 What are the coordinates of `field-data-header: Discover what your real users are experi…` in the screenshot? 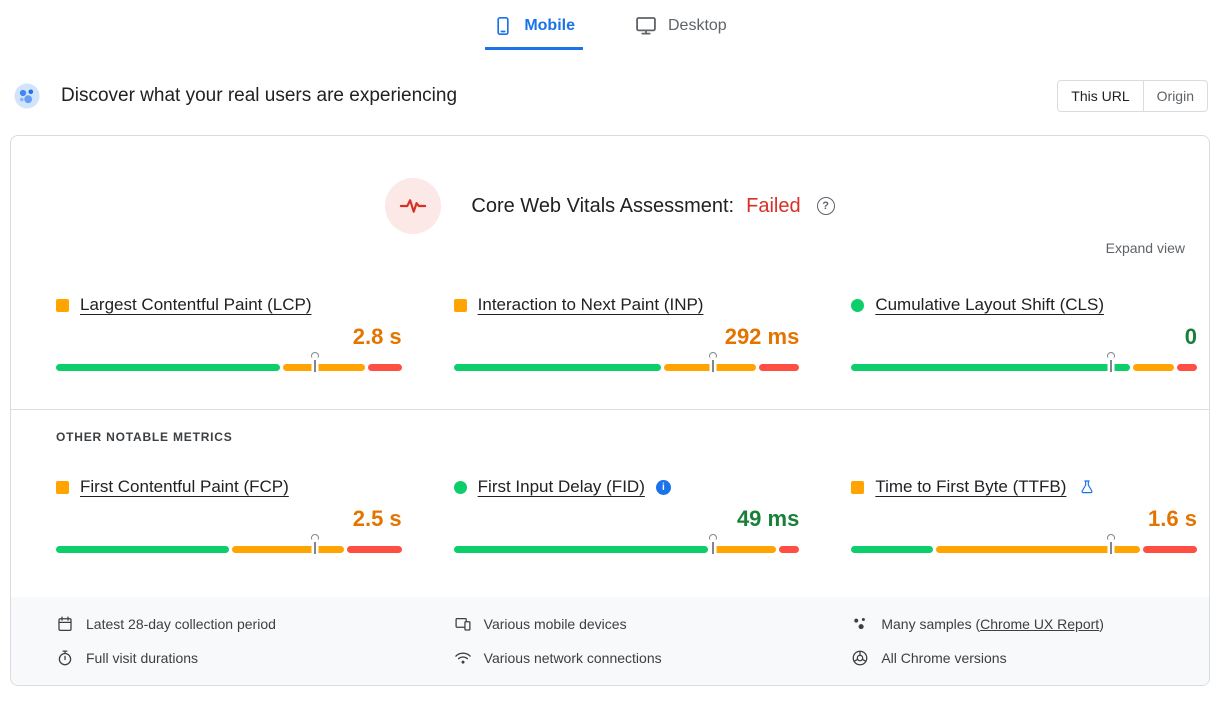 It's located at (610, 96).